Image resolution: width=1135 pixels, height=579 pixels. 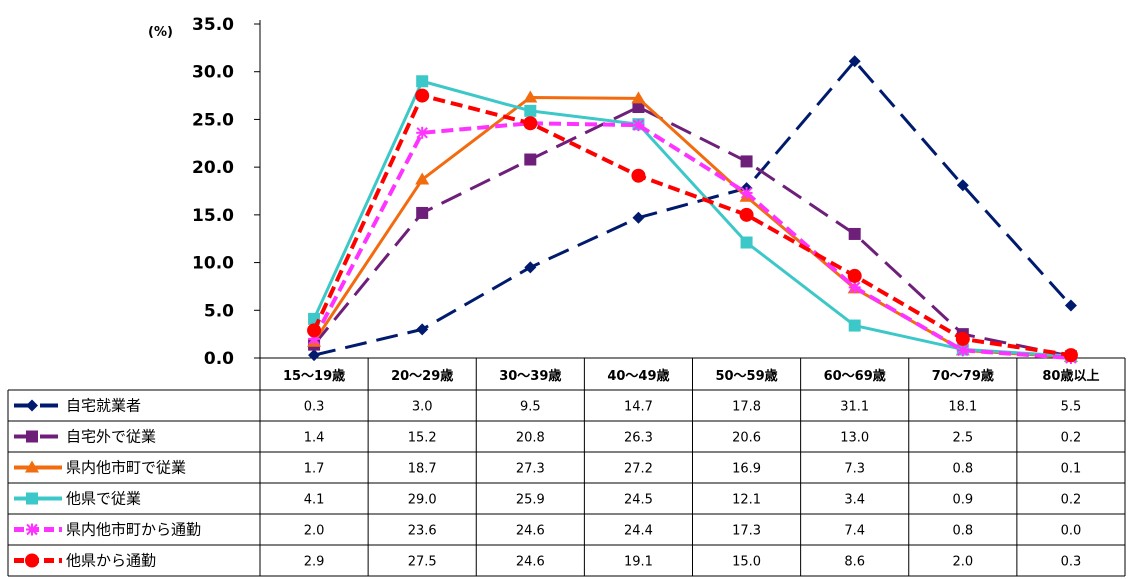 What do you see at coordinates (314, 562) in the screenshot?
I see `table-cell-value: 2.9` at bounding box center [314, 562].